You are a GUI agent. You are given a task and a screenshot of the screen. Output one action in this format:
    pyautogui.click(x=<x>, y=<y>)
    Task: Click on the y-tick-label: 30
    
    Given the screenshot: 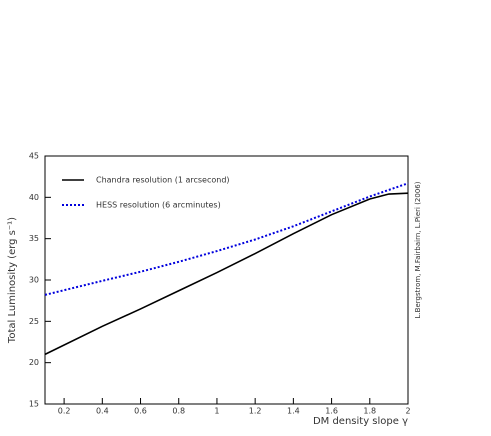 What is the action you would take?
    pyautogui.click(x=34, y=280)
    